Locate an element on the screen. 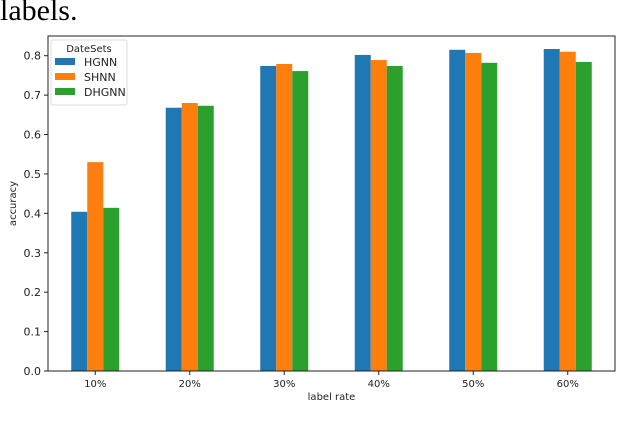  caption-text: labels. is located at coordinates (39, 13).